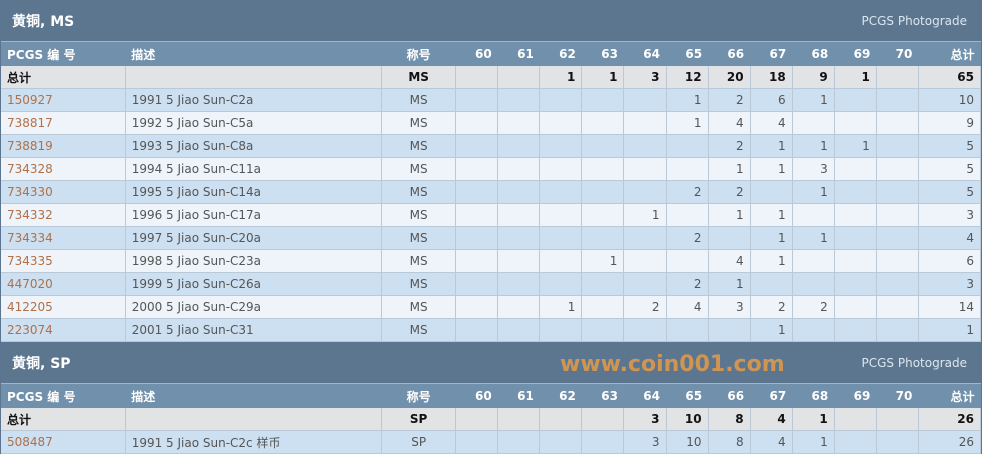  I want to click on pcgs-id-cell: 150927, so click(63, 100).